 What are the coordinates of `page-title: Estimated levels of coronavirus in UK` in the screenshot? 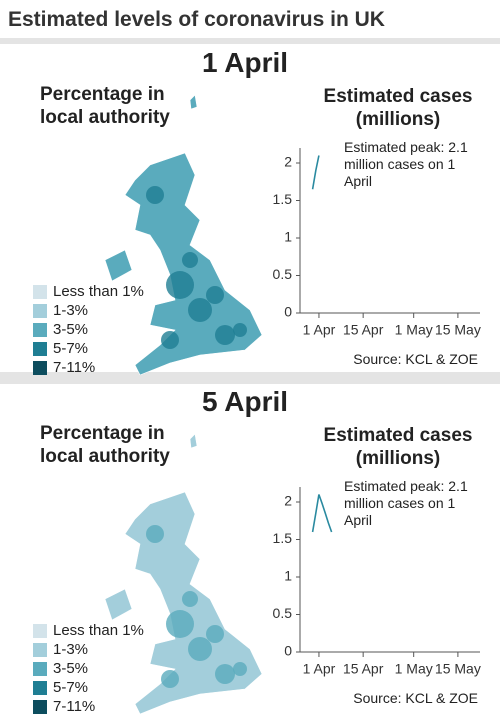 It's located at (196, 19).